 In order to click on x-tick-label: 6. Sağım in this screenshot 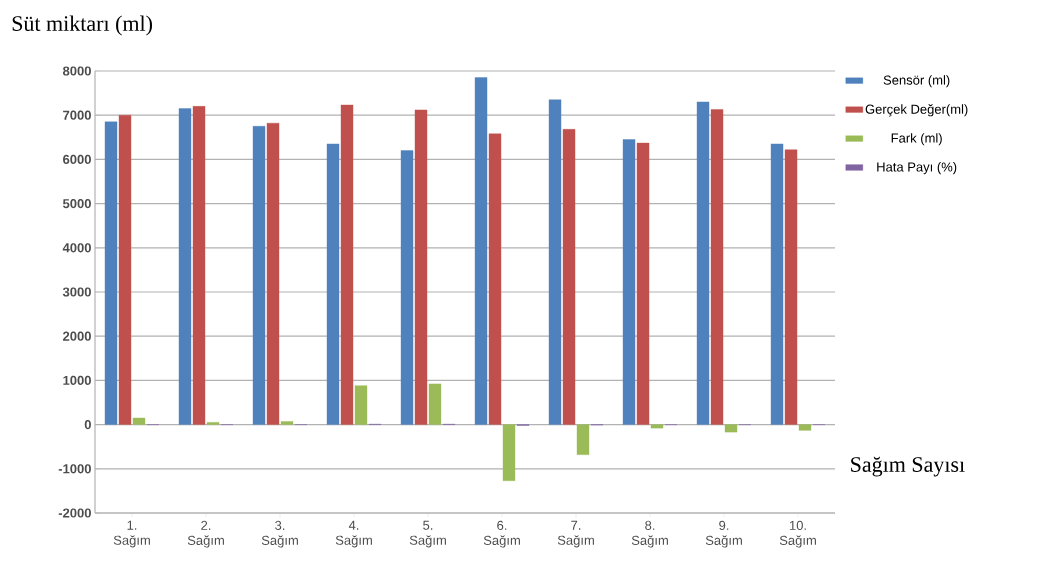, I will do `click(501, 534)`.